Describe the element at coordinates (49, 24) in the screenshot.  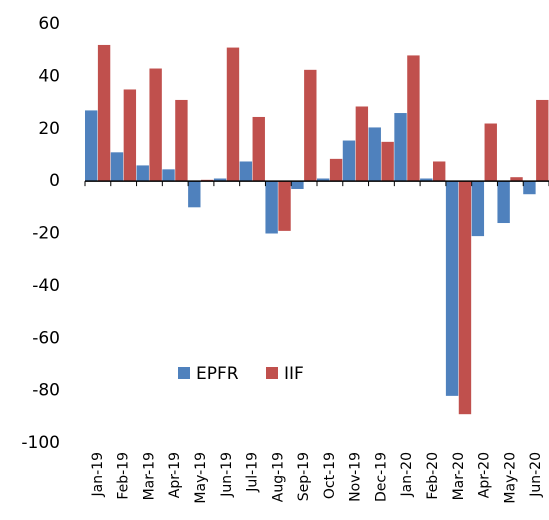
I see `y-tick-label: 60` at that location.